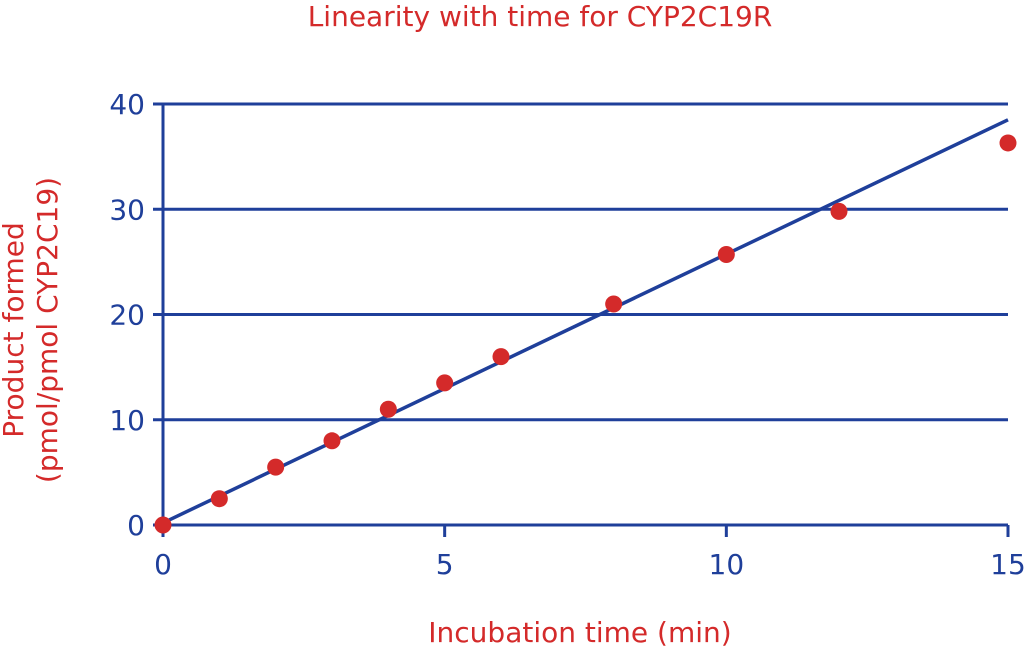 The width and height of the screenshot is (1024, 651). What do you see at coordinates (445, 564) in the screenshot?
I see `x-tick-label-5: 5` at bounding box center [445, 564].